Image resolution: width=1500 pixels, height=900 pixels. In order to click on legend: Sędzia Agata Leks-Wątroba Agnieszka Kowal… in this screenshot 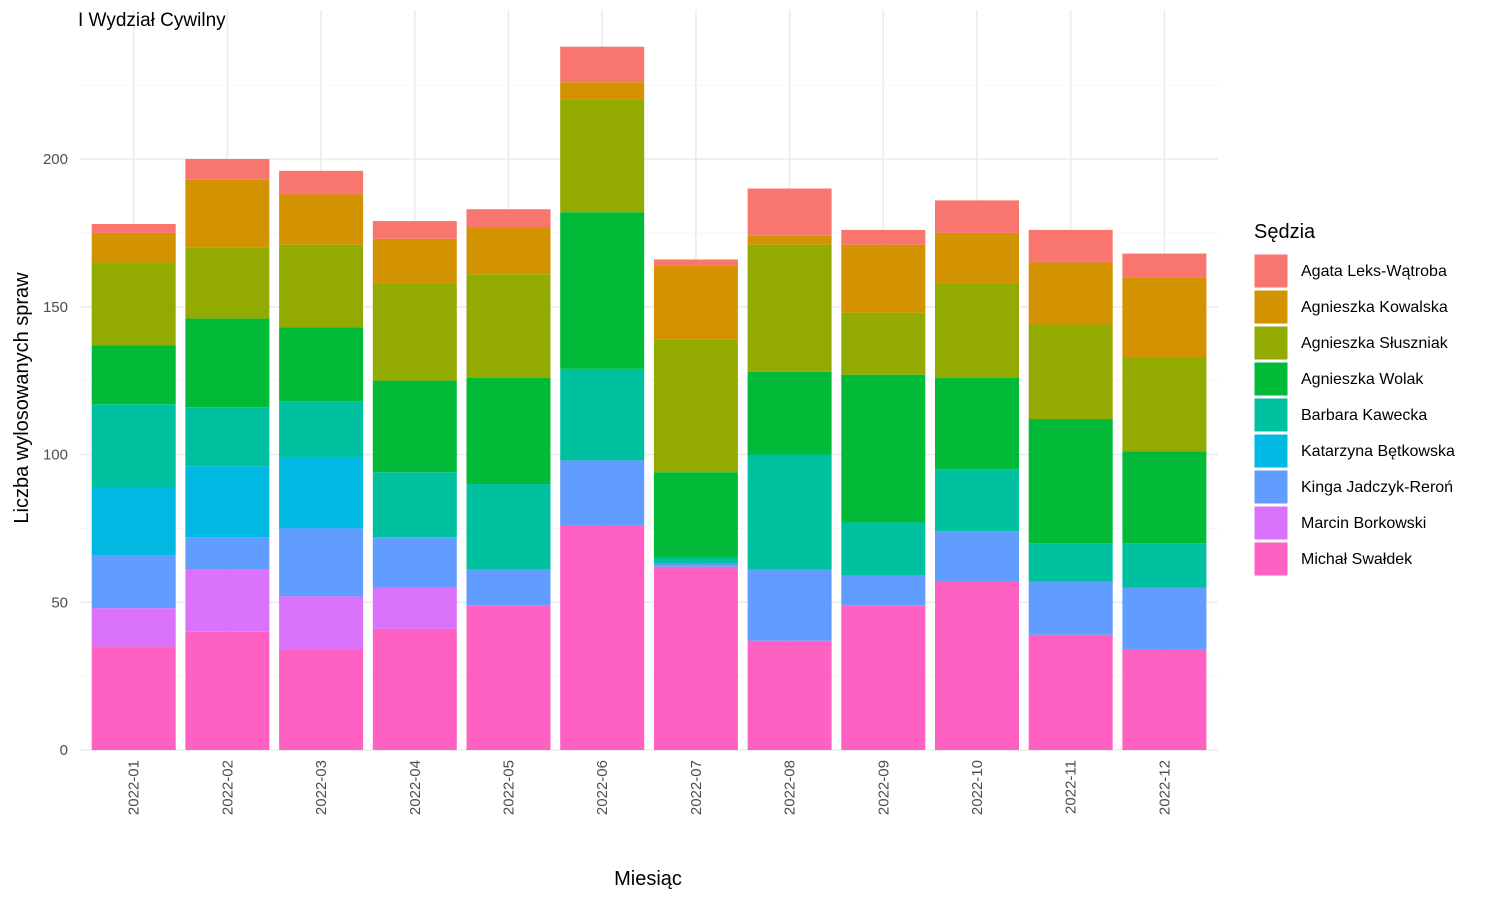, I will do `click(1354, 399)`.